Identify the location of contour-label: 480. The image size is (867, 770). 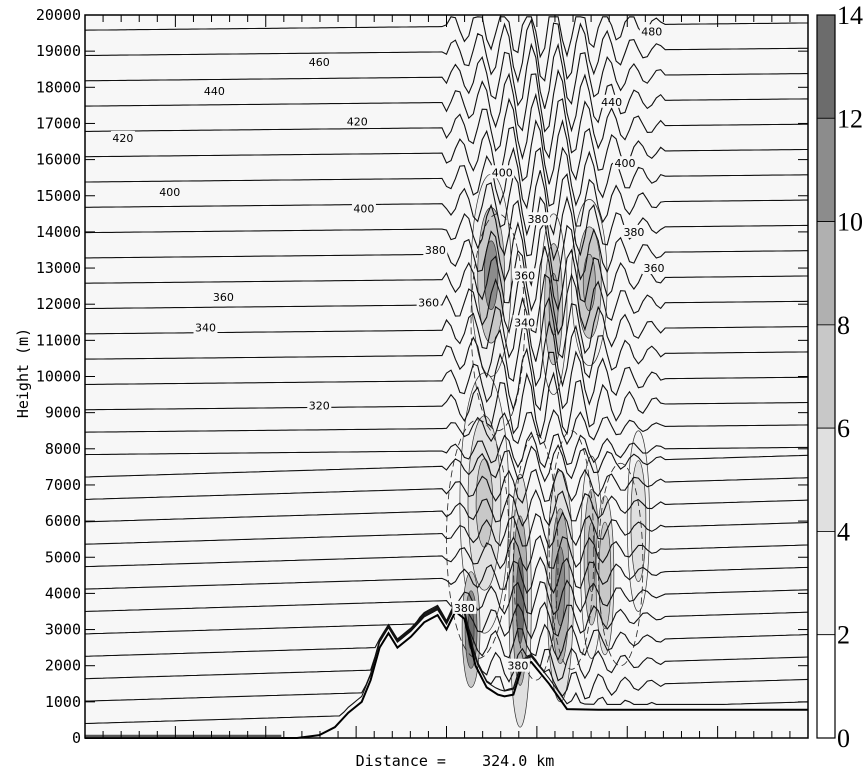
(651, 31).